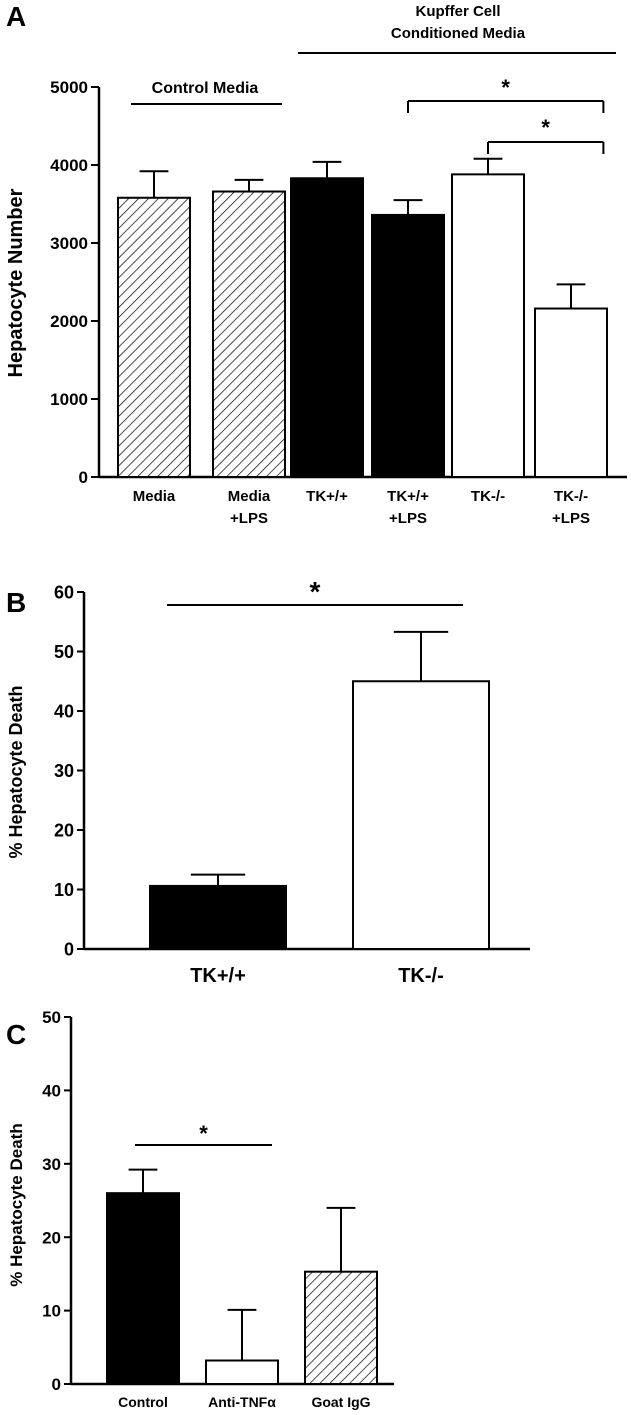  I want to click on kupffer-label-1: Kupffer Cell, so click(457, 11).